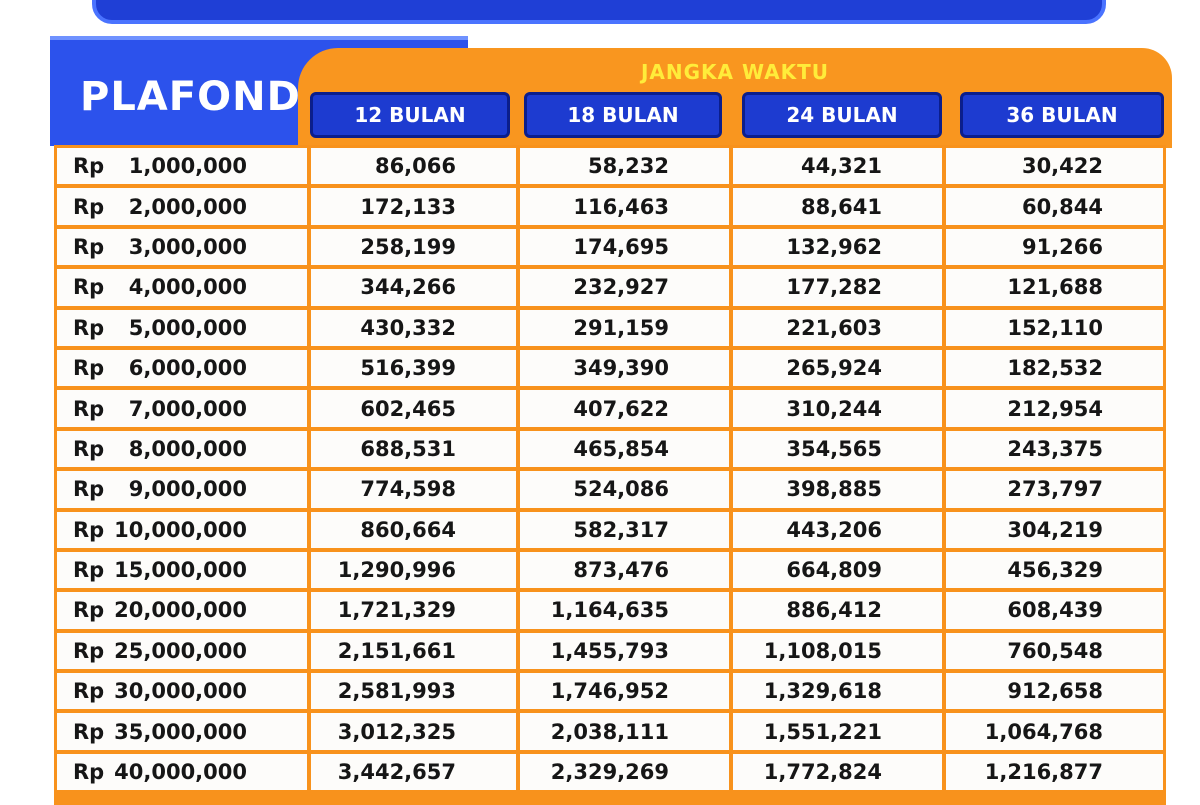  I want to click on plafond-amount: 9,000,000, so click(187, 489).